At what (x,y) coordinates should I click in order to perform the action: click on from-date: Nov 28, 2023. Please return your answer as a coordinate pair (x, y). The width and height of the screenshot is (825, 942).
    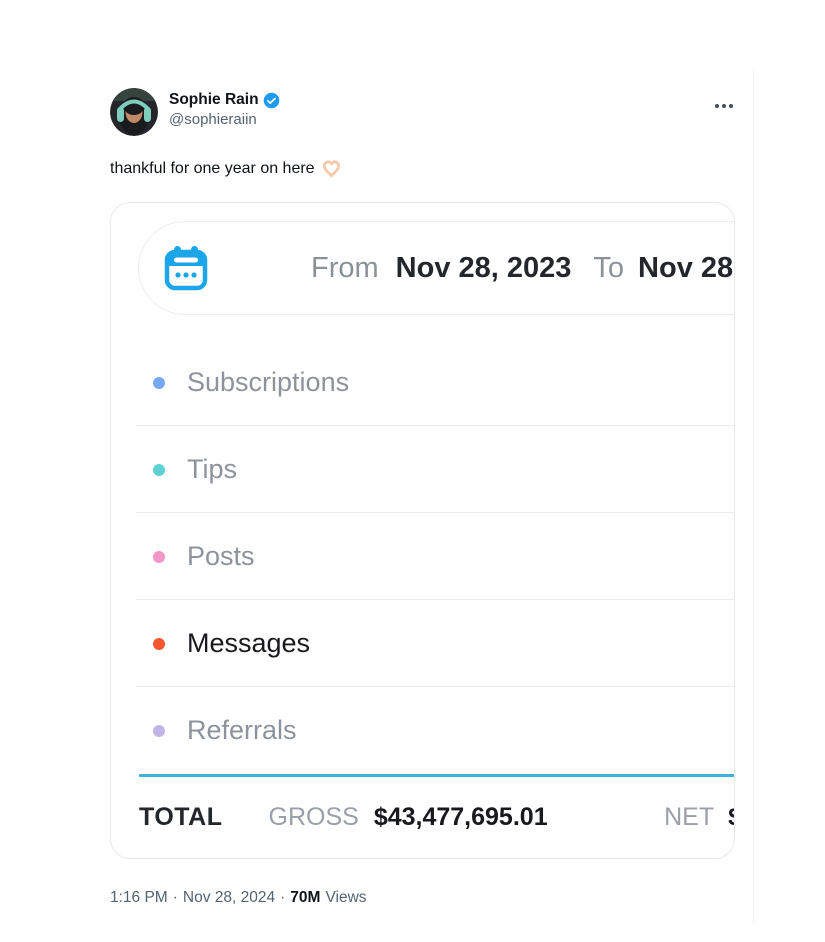
    Looking at the image, I should click on (483, 267).